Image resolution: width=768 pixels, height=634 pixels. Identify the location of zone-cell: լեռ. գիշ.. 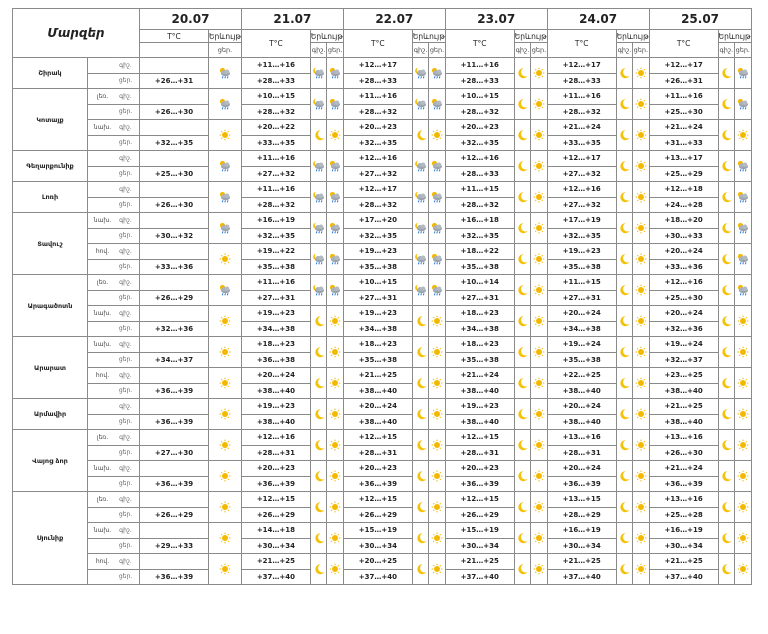
(113, 437).